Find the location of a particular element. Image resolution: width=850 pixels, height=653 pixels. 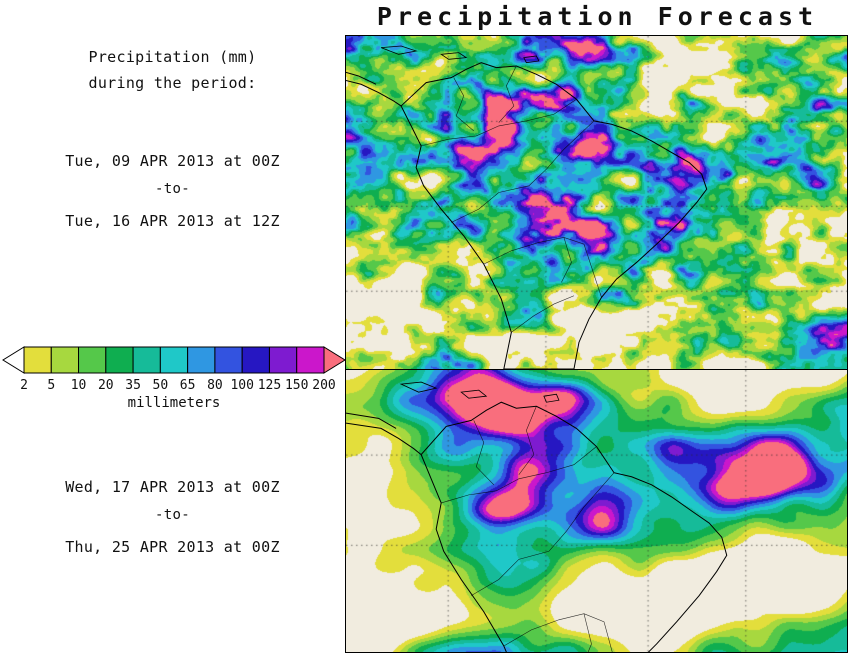

period-2-separator: -to- is located at coordinates (172, 515).